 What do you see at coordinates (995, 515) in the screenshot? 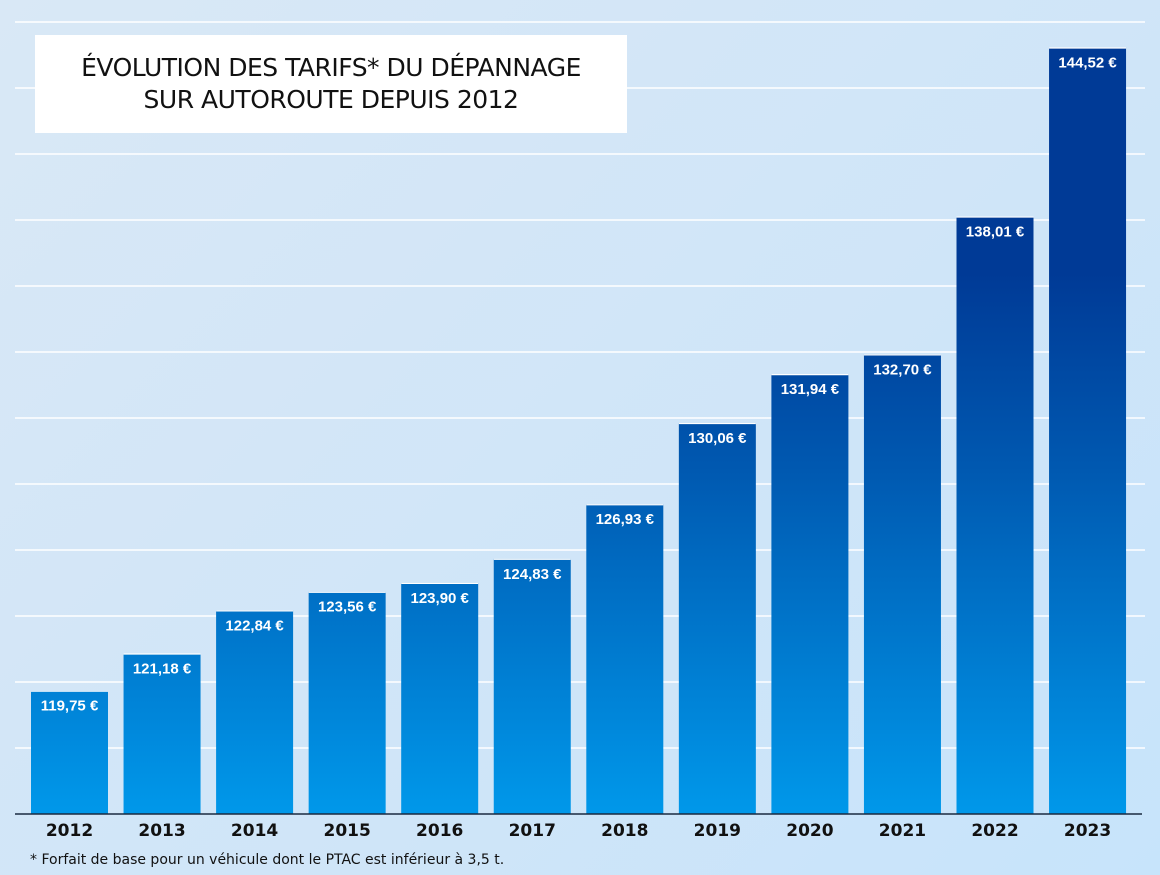
I see `bar-2022` at bounding box center [995, 515].